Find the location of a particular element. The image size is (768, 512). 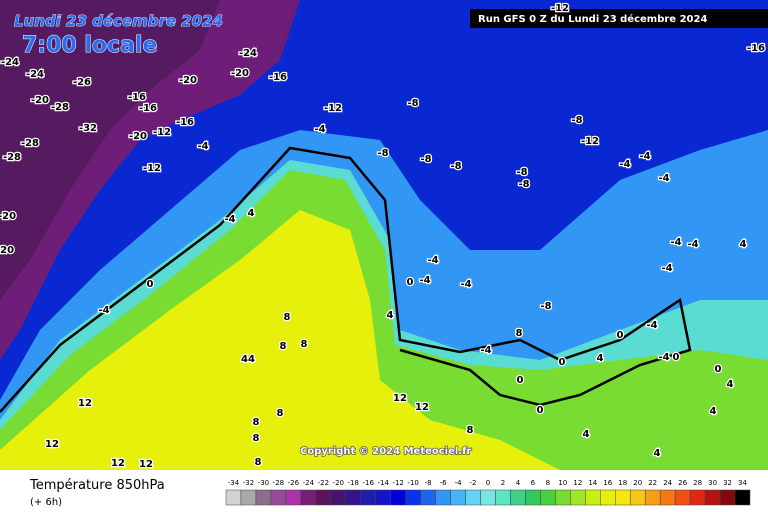

colorbar-label: -6 is located at coordinates (444, 483).